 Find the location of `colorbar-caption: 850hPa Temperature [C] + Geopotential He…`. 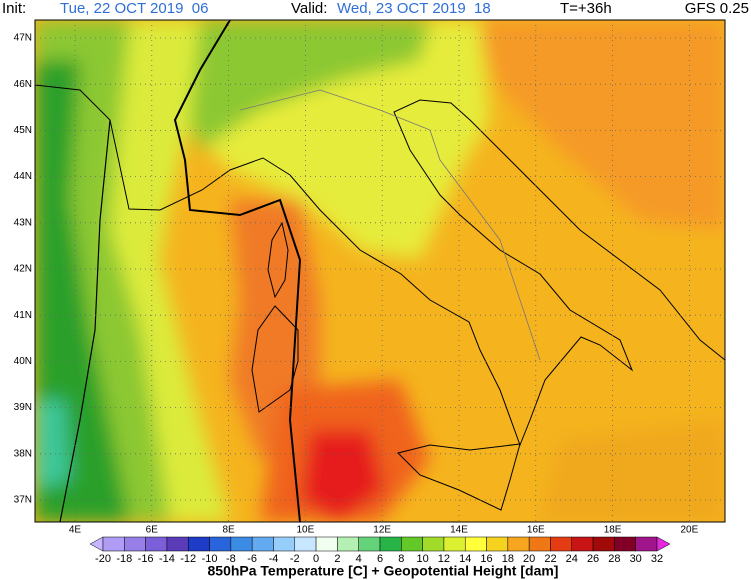

colorbar-caption: 850hPa Temperature [C] + Geopotential He… is located at coordinates (383, 571).